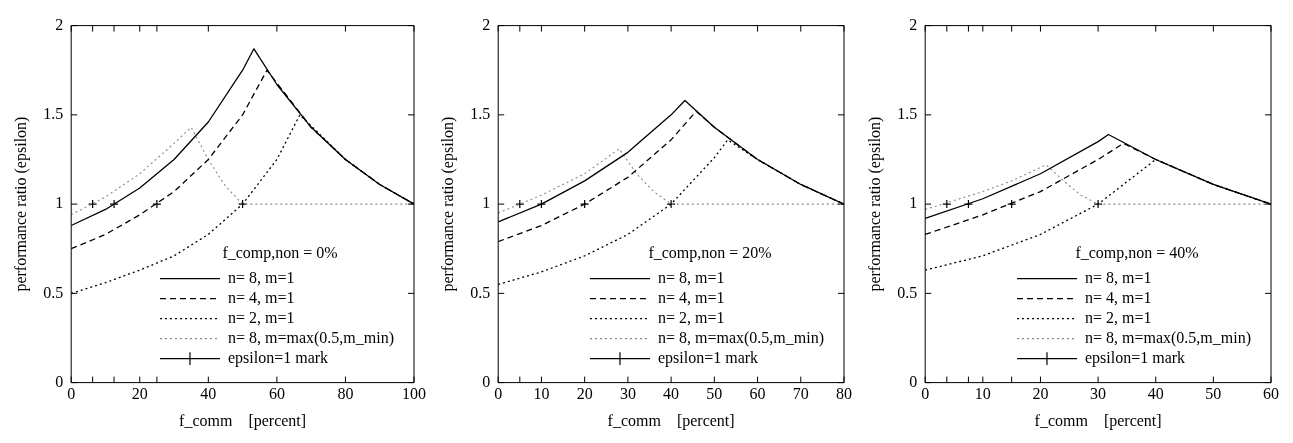 This screenshot has height=443, width=1293. I want to click on x-tick-label: 100, so click(414, 394).